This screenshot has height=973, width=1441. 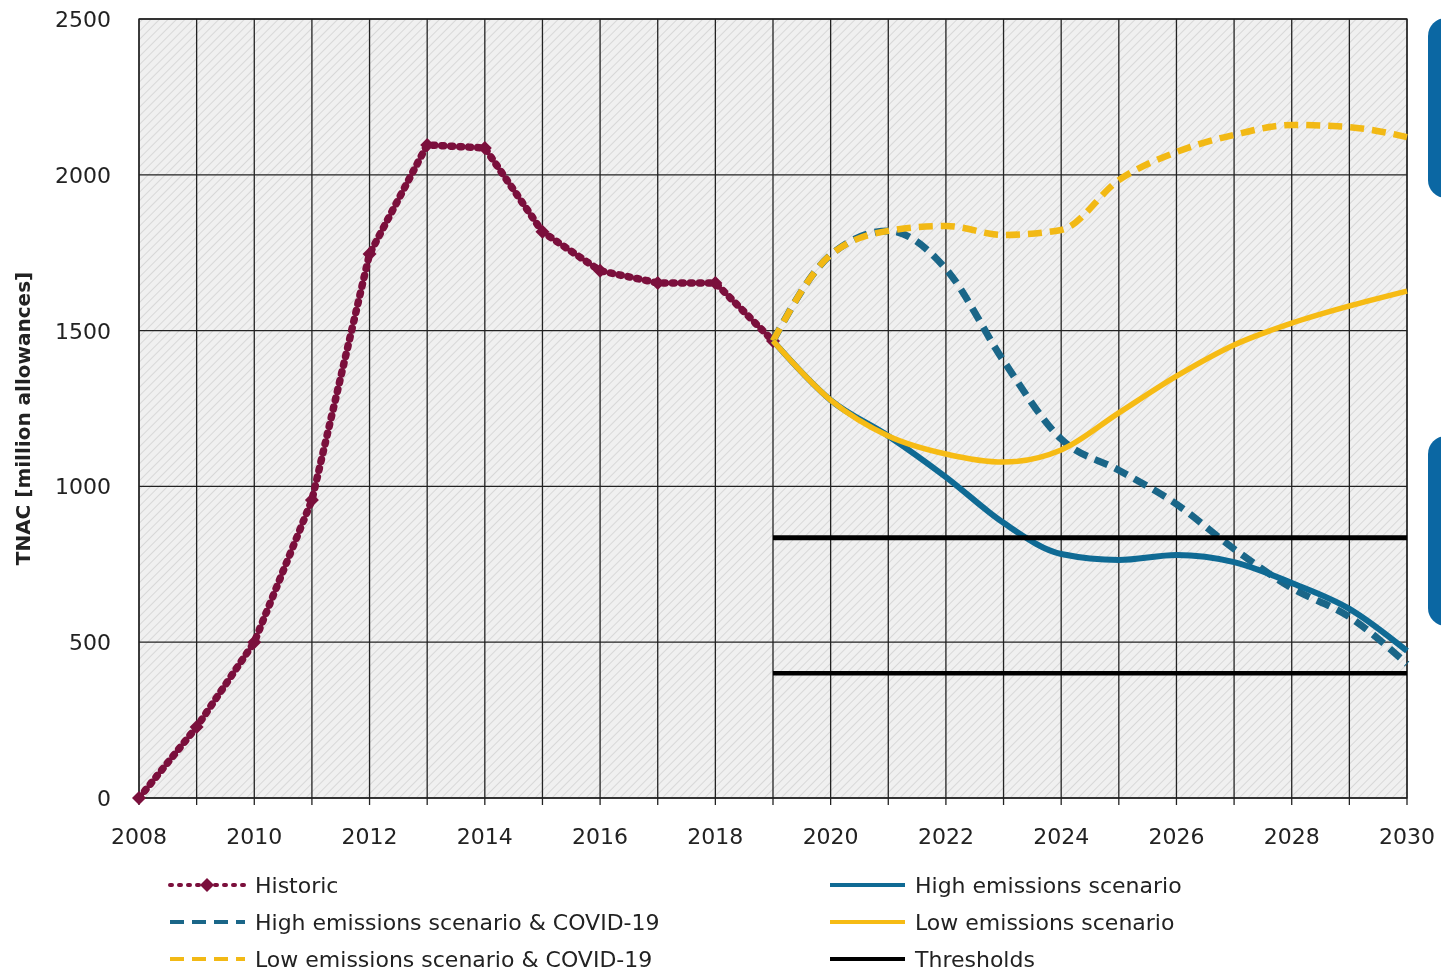 What do you see at coordinates (600, 836) in the screenshot?
I see `x-tick-label: 2016` at bounding box center [600, 836].